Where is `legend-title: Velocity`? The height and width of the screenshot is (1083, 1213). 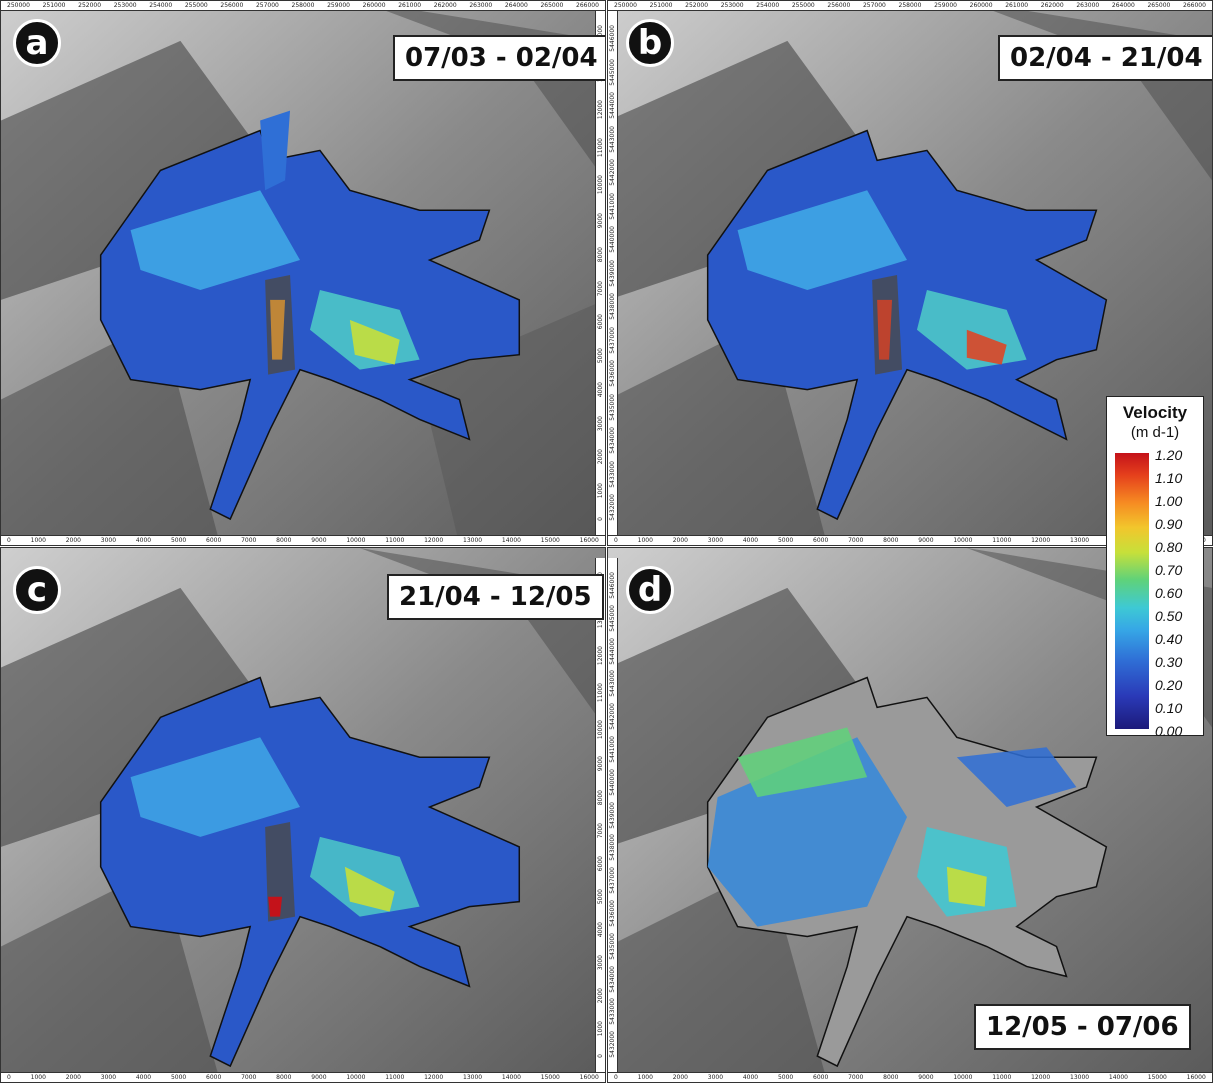 legend-title: Velocity is located at coordinates (1155, 412).